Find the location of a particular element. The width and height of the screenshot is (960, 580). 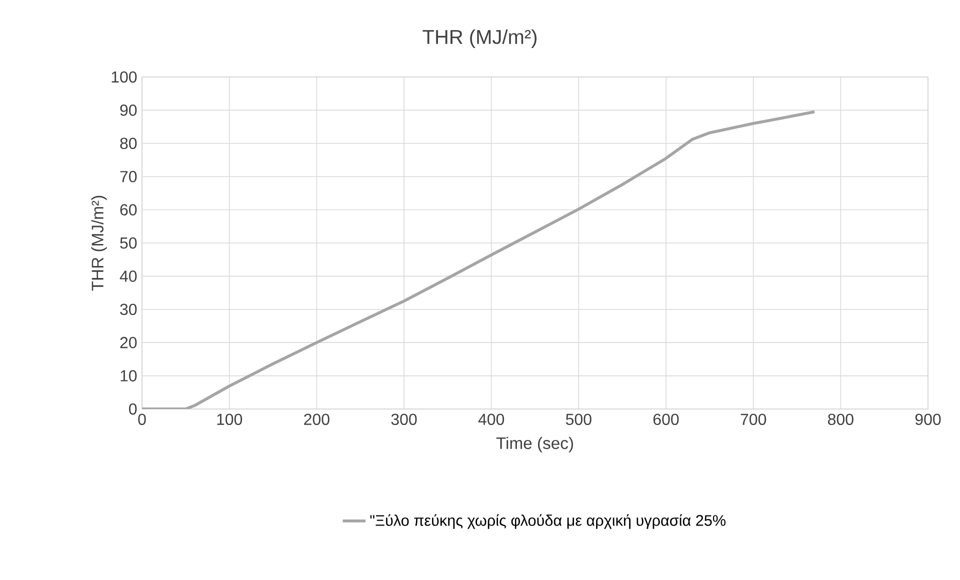

x-axis-title: Time (sec) is located at coordinates (534, 444).